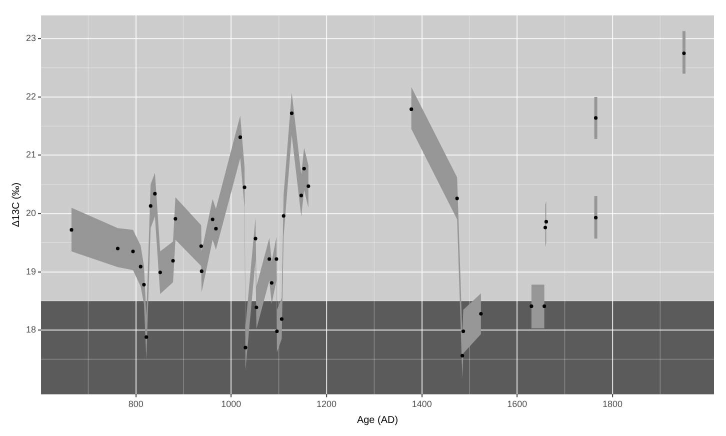 This screenshot has width=726, height=436. Describe the element at coordinates (31, 38) in the screenshot. I see `y-tick-label: 23` at that location.